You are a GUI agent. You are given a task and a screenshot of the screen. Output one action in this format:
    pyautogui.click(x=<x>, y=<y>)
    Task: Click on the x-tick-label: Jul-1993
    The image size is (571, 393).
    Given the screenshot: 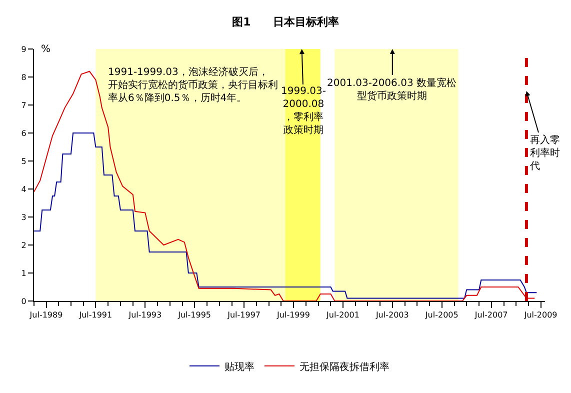 What is the action you would take?
    pyautogui.click(x=145, y=315)
    